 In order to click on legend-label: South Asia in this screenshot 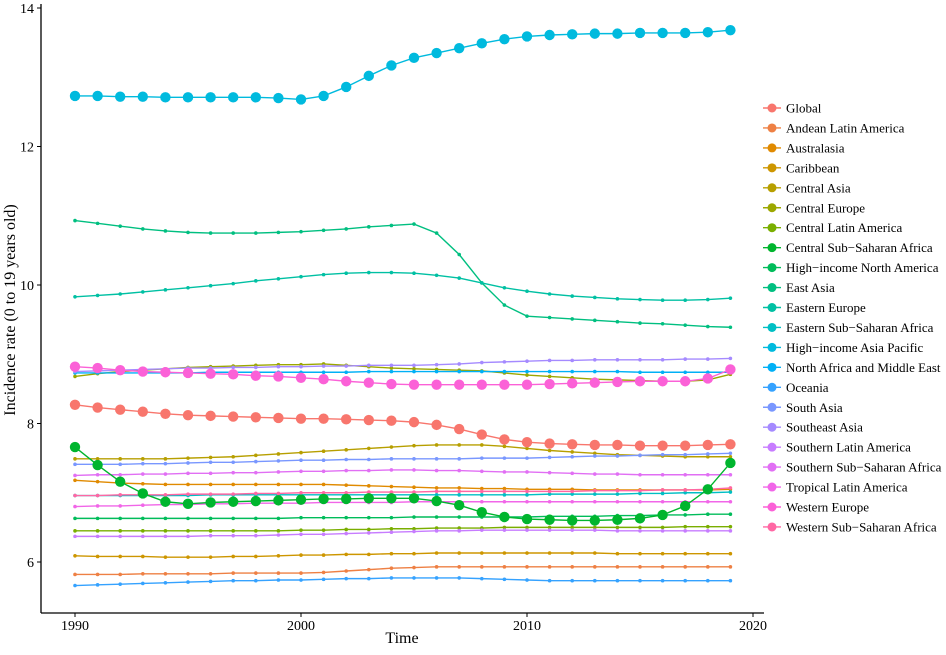, I will do `click(814, 407)`.